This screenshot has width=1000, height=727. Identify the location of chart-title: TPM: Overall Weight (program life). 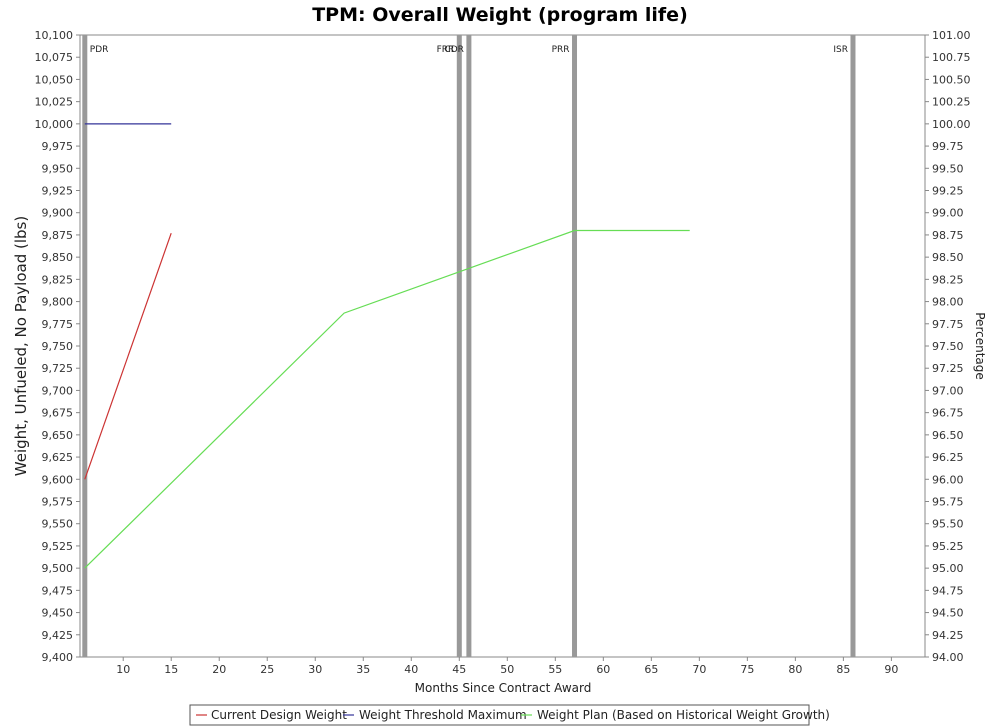
(500, 15).